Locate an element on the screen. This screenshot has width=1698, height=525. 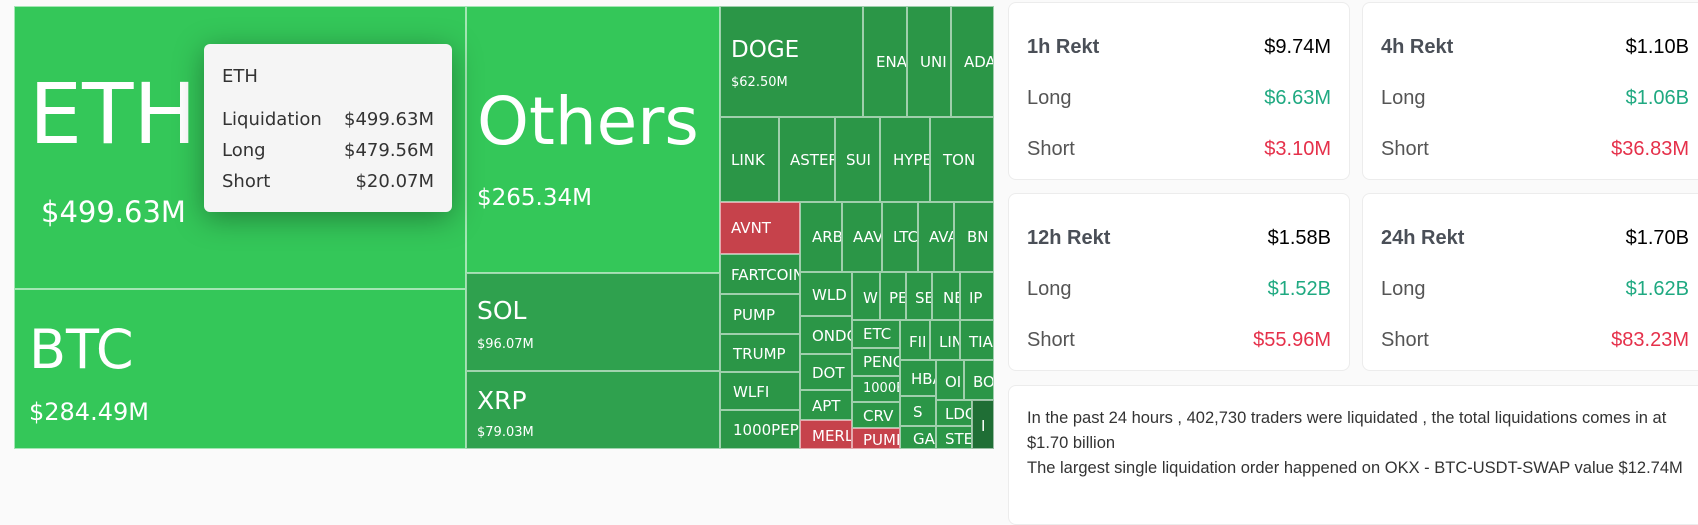
tile-link: LINK is located at coordinates (749, 159).